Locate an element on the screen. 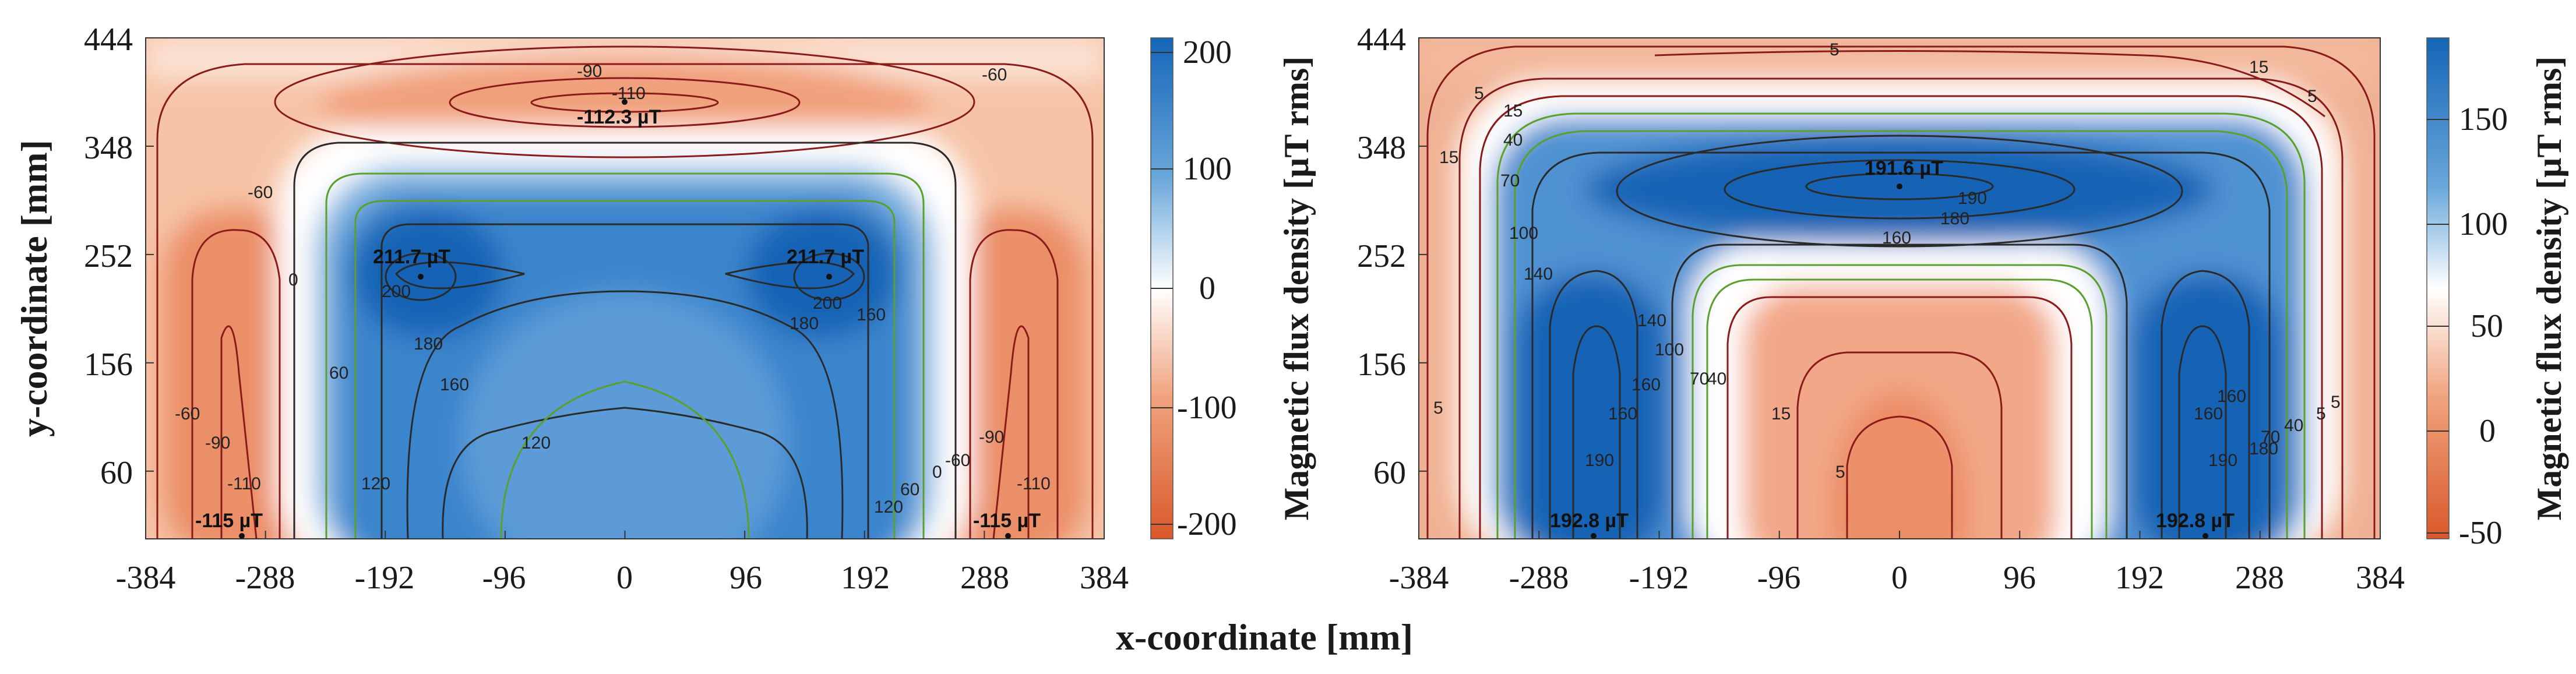  colorbar-tick: 200 is located at coordinates (1207, 52).